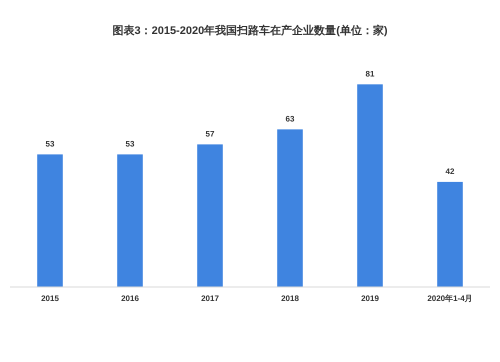 The image size is (500, 362). Describe the element at coordinates (130, 298) in the screenshot. I see `x-tick-label: 2016` at that location.